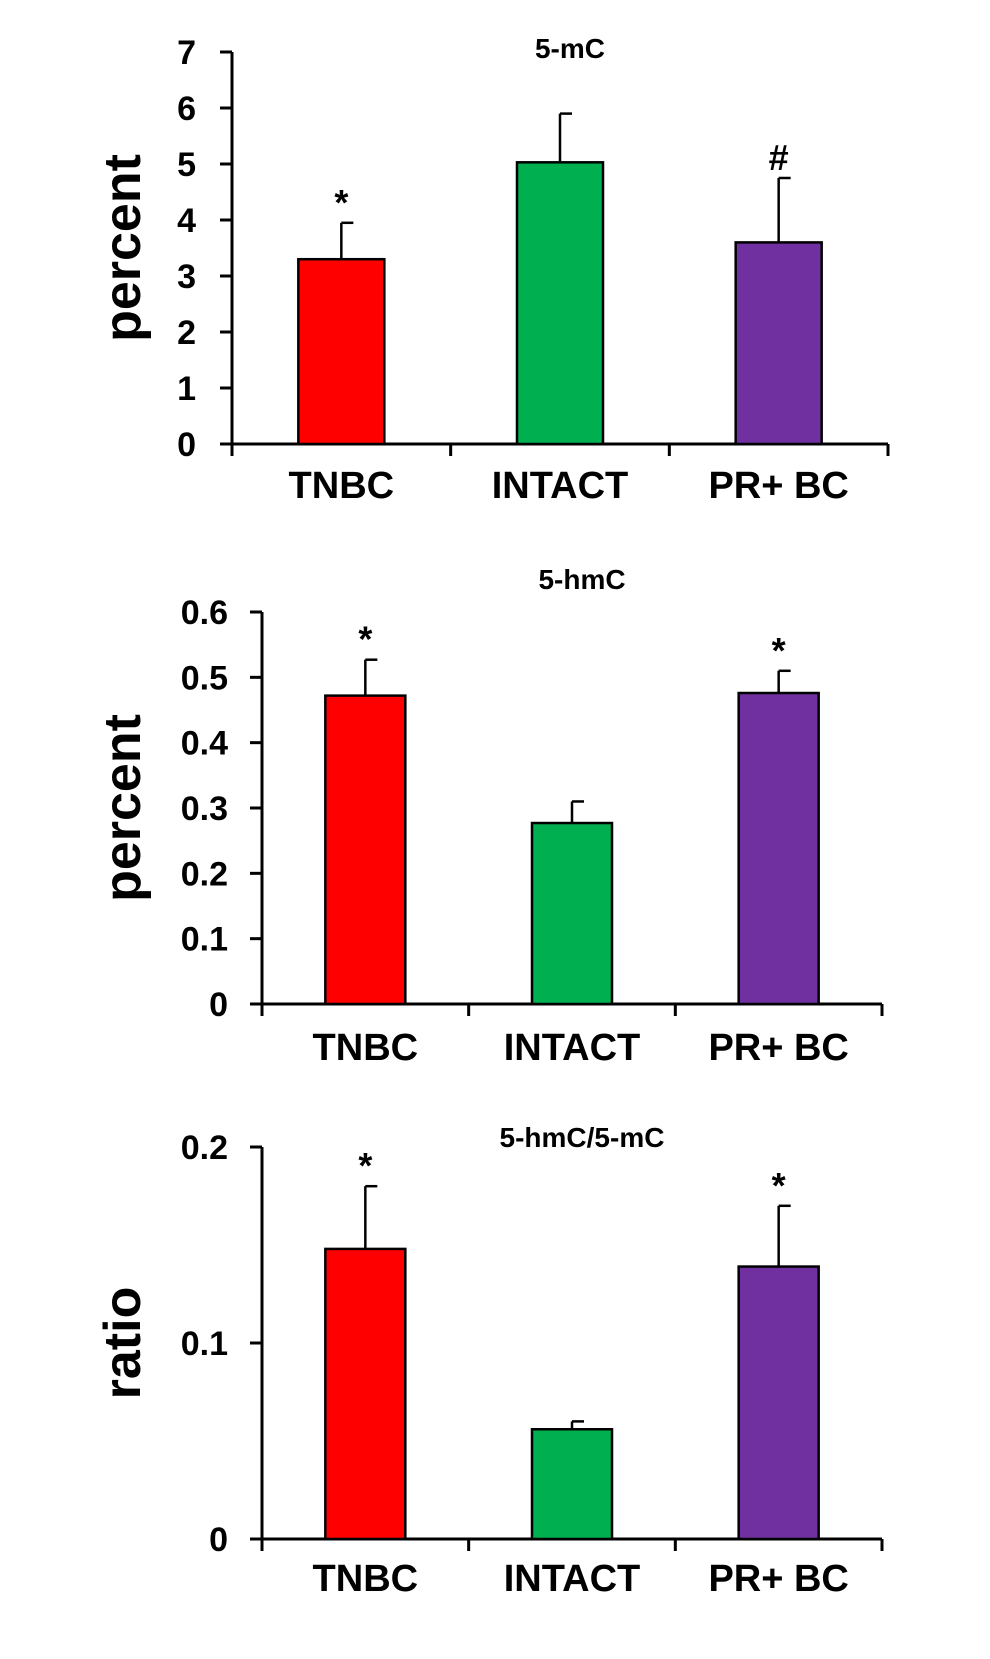 The width and height of the screenshot is (990, 1659). Describe the element at coordinates (186, 221) in the screenshot. I see `y-tick-label: 4` at that location.